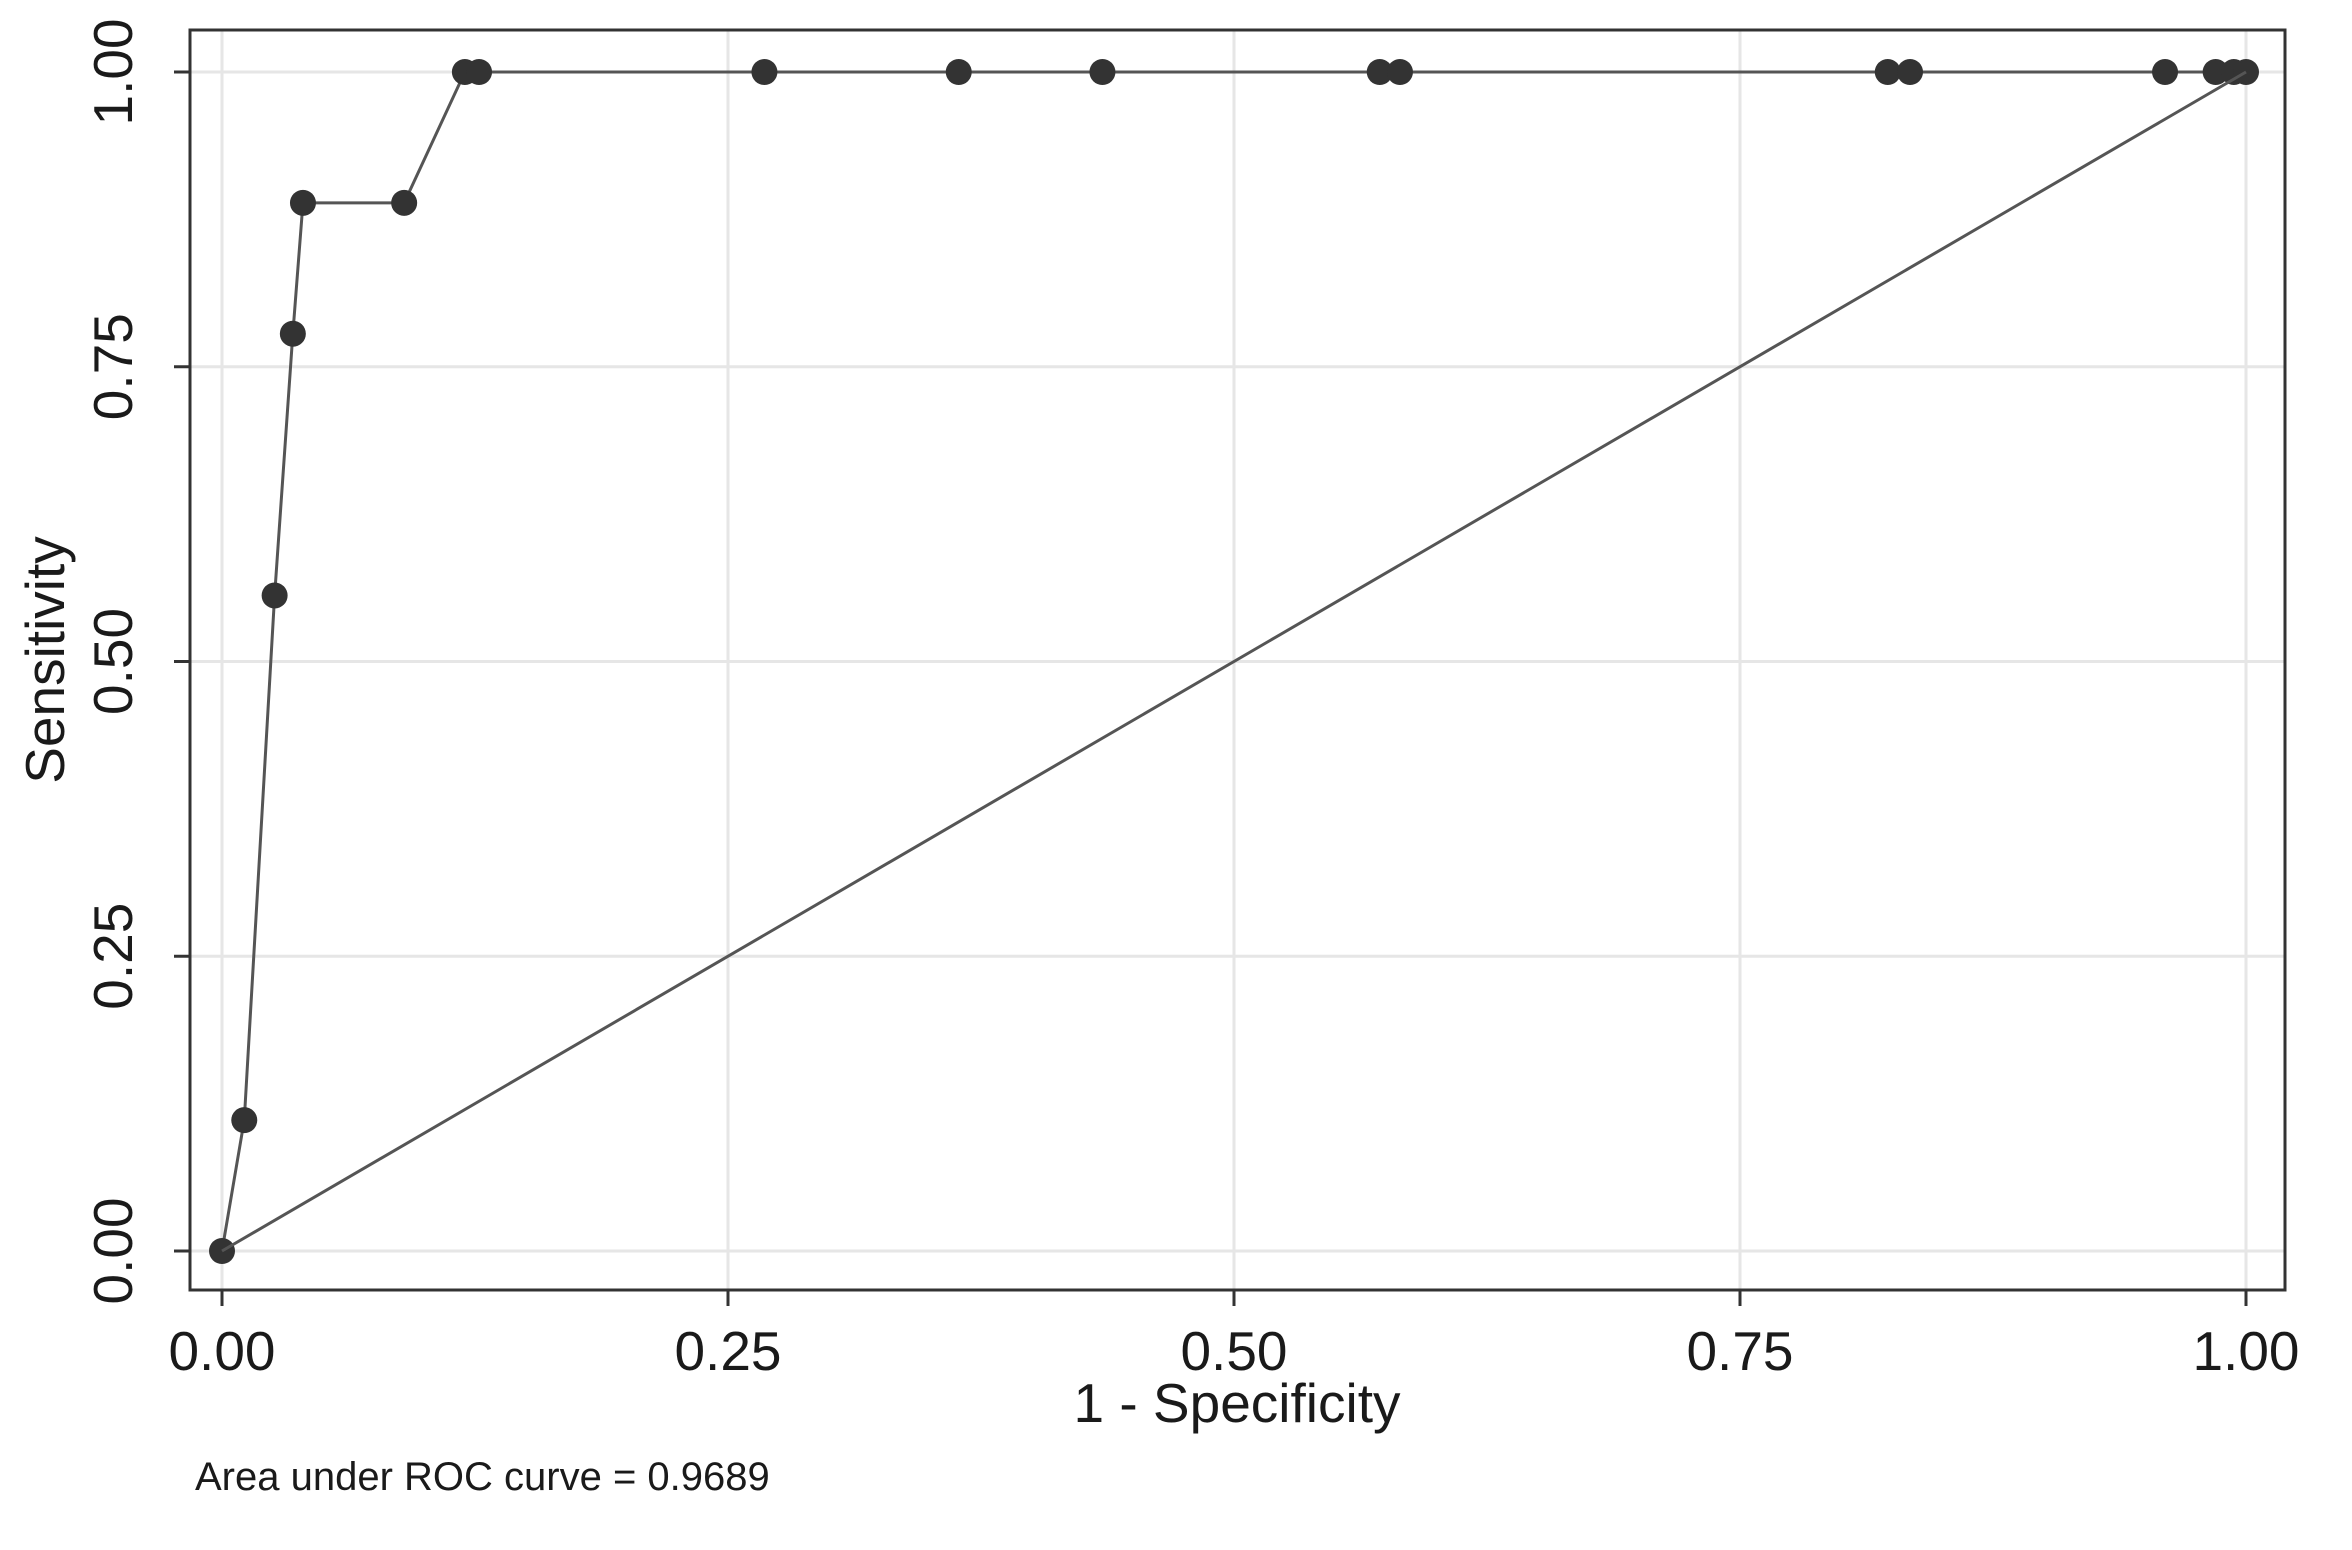 The image size is (2352, 1550). Describe the element at coordinates (482, 1477) in the screenshot. I see `auc-note: Area under ROC curve = 0.9689` at that location.